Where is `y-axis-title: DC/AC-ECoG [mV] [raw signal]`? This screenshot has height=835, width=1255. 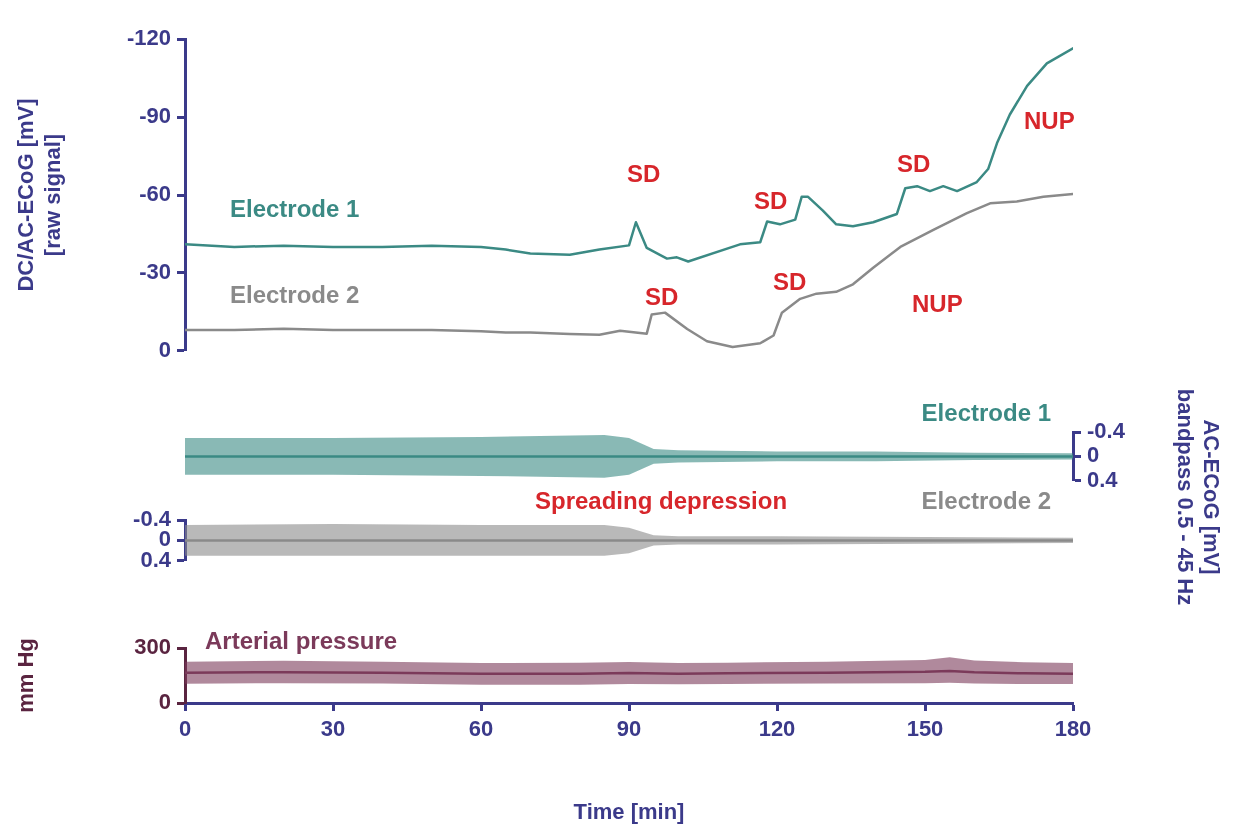
y-axis-title: DC/AC-ECoG [mV] [raw signal] is located at coordinates (39, 195).